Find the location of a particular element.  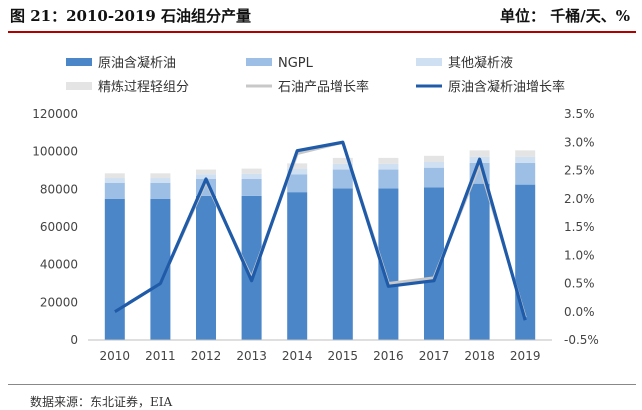

title-rule is located at coordinates (322, 32).